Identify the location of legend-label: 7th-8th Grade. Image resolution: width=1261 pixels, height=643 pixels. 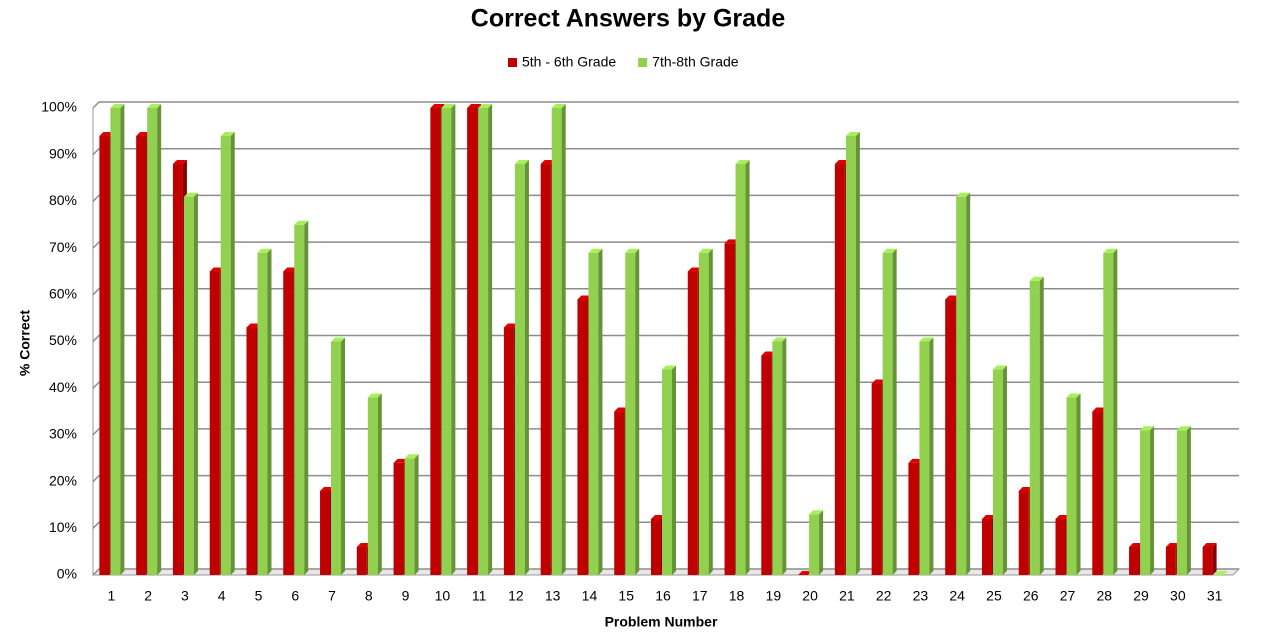
(695, 62).